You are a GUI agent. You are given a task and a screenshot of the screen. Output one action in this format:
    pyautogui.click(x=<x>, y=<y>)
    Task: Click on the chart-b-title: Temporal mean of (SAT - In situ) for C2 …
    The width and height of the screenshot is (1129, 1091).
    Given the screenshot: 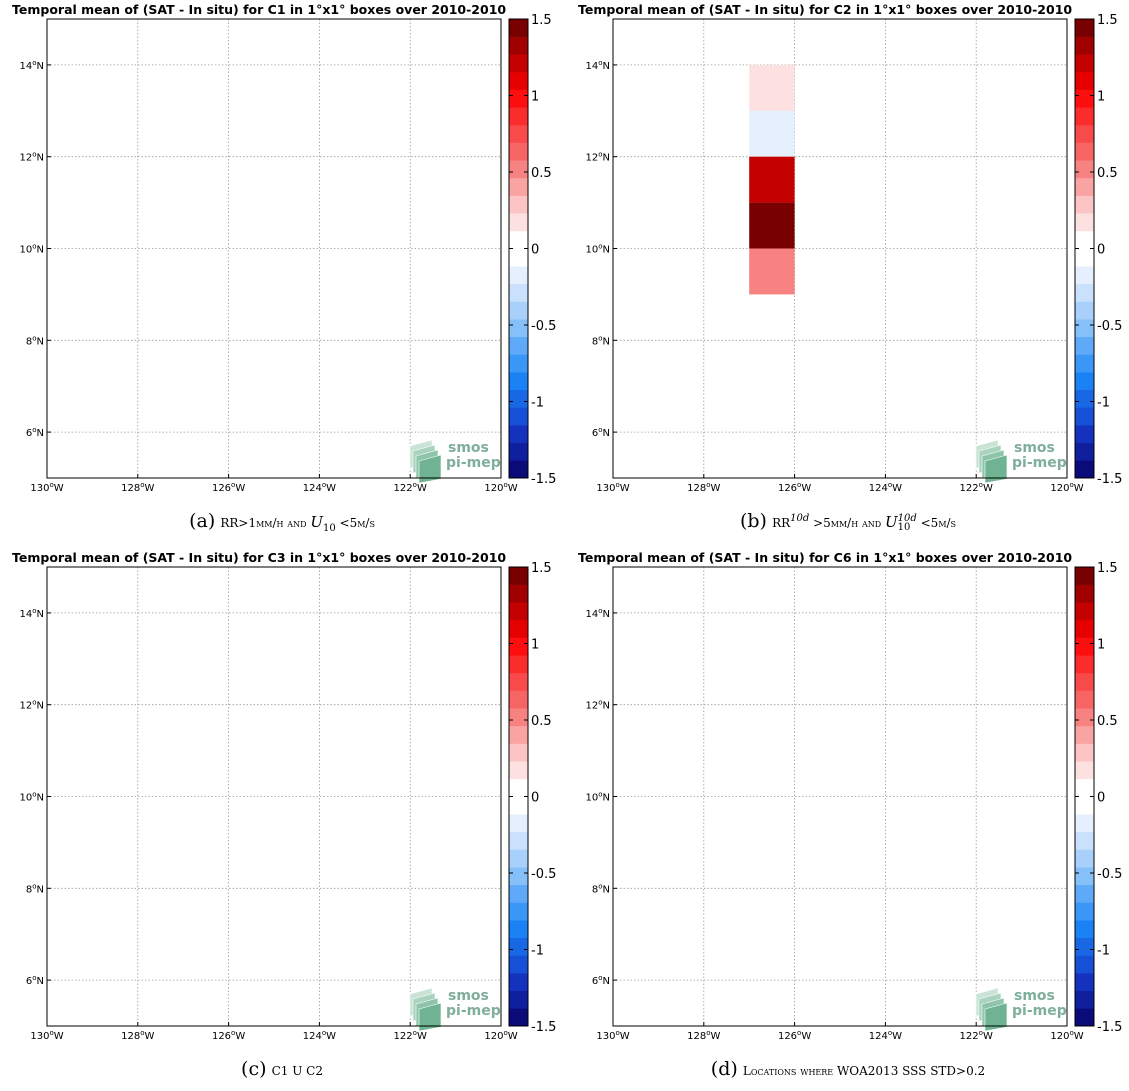 What is the action you would take?
    pyautogui.click(x=825, y=9)
    